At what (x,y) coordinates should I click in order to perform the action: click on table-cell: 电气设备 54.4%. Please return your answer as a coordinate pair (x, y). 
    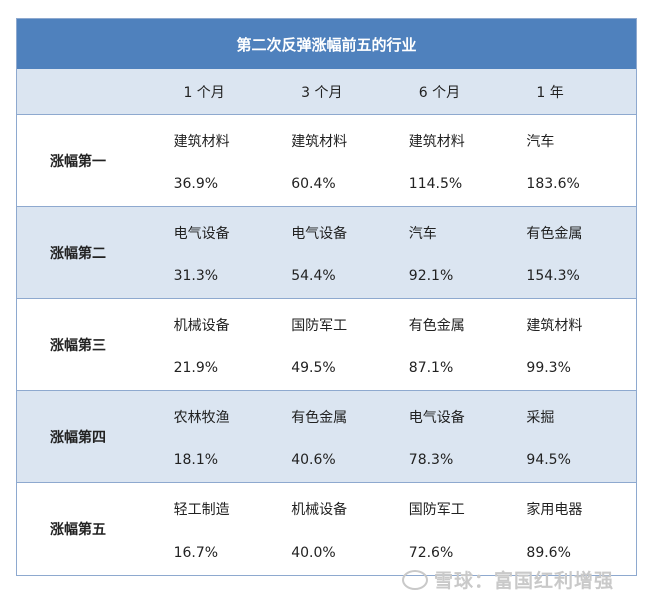
    Looking at the image, I should click on (342, 252).